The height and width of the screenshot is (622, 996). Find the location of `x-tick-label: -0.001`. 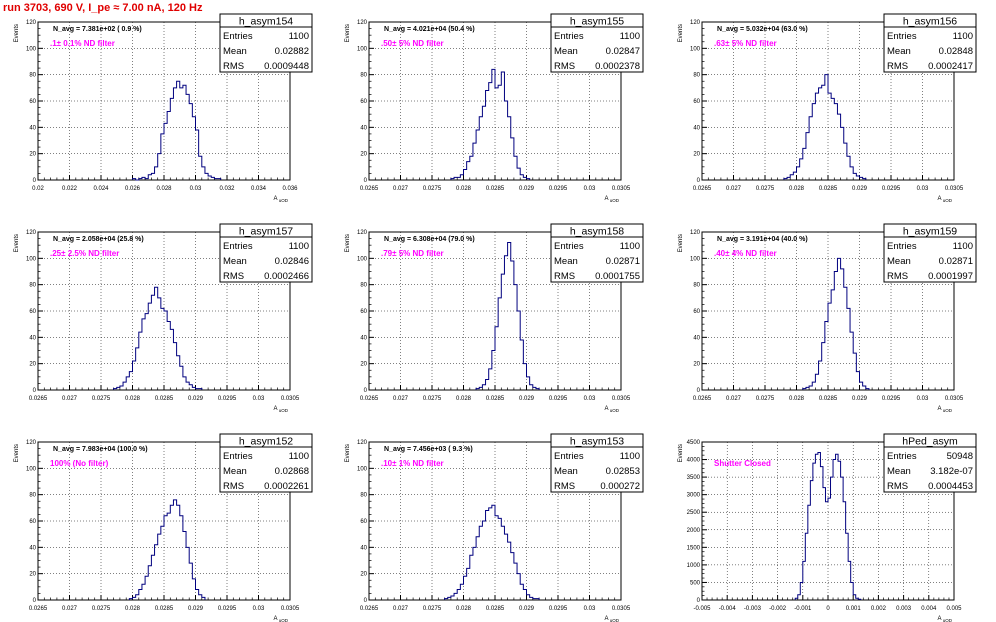

x-tick-label: -0.001 is located at coordinates (803, 609).